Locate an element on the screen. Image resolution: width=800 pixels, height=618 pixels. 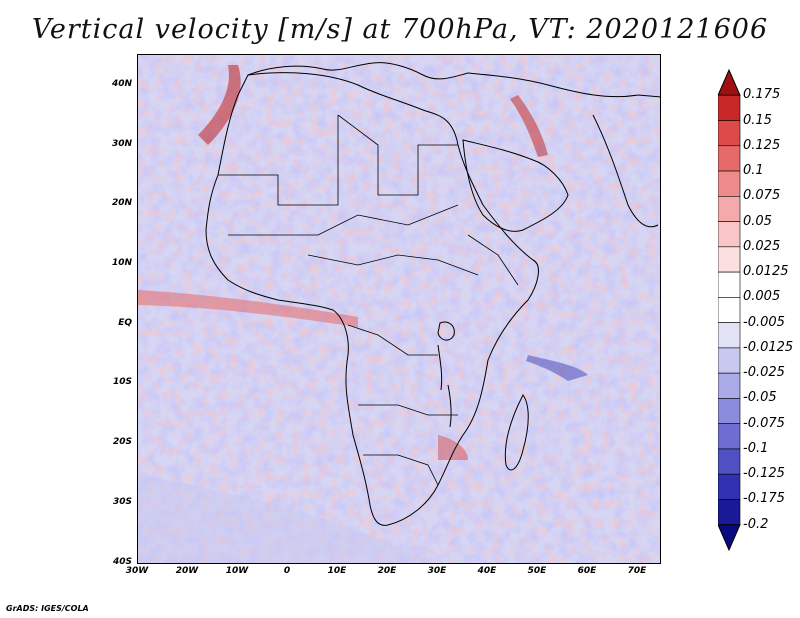
grads-credit: GrADS: IGES/COLA is located at coordinates (47, 608).